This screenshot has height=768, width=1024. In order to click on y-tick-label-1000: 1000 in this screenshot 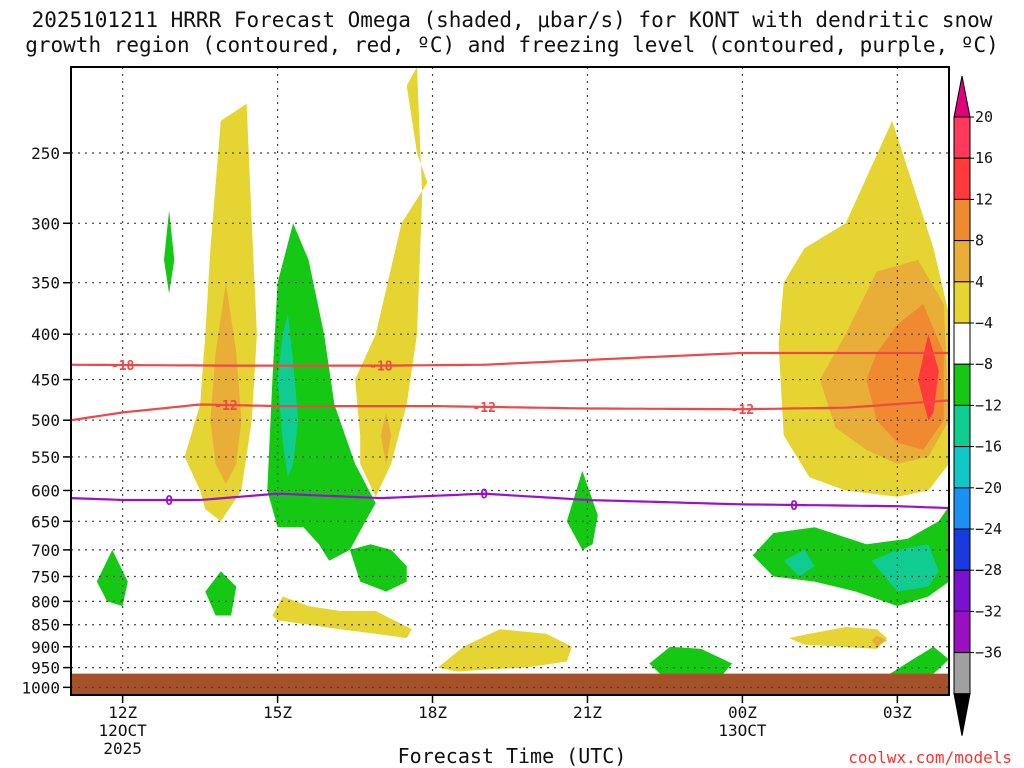, I will do `click(40, 687)`.